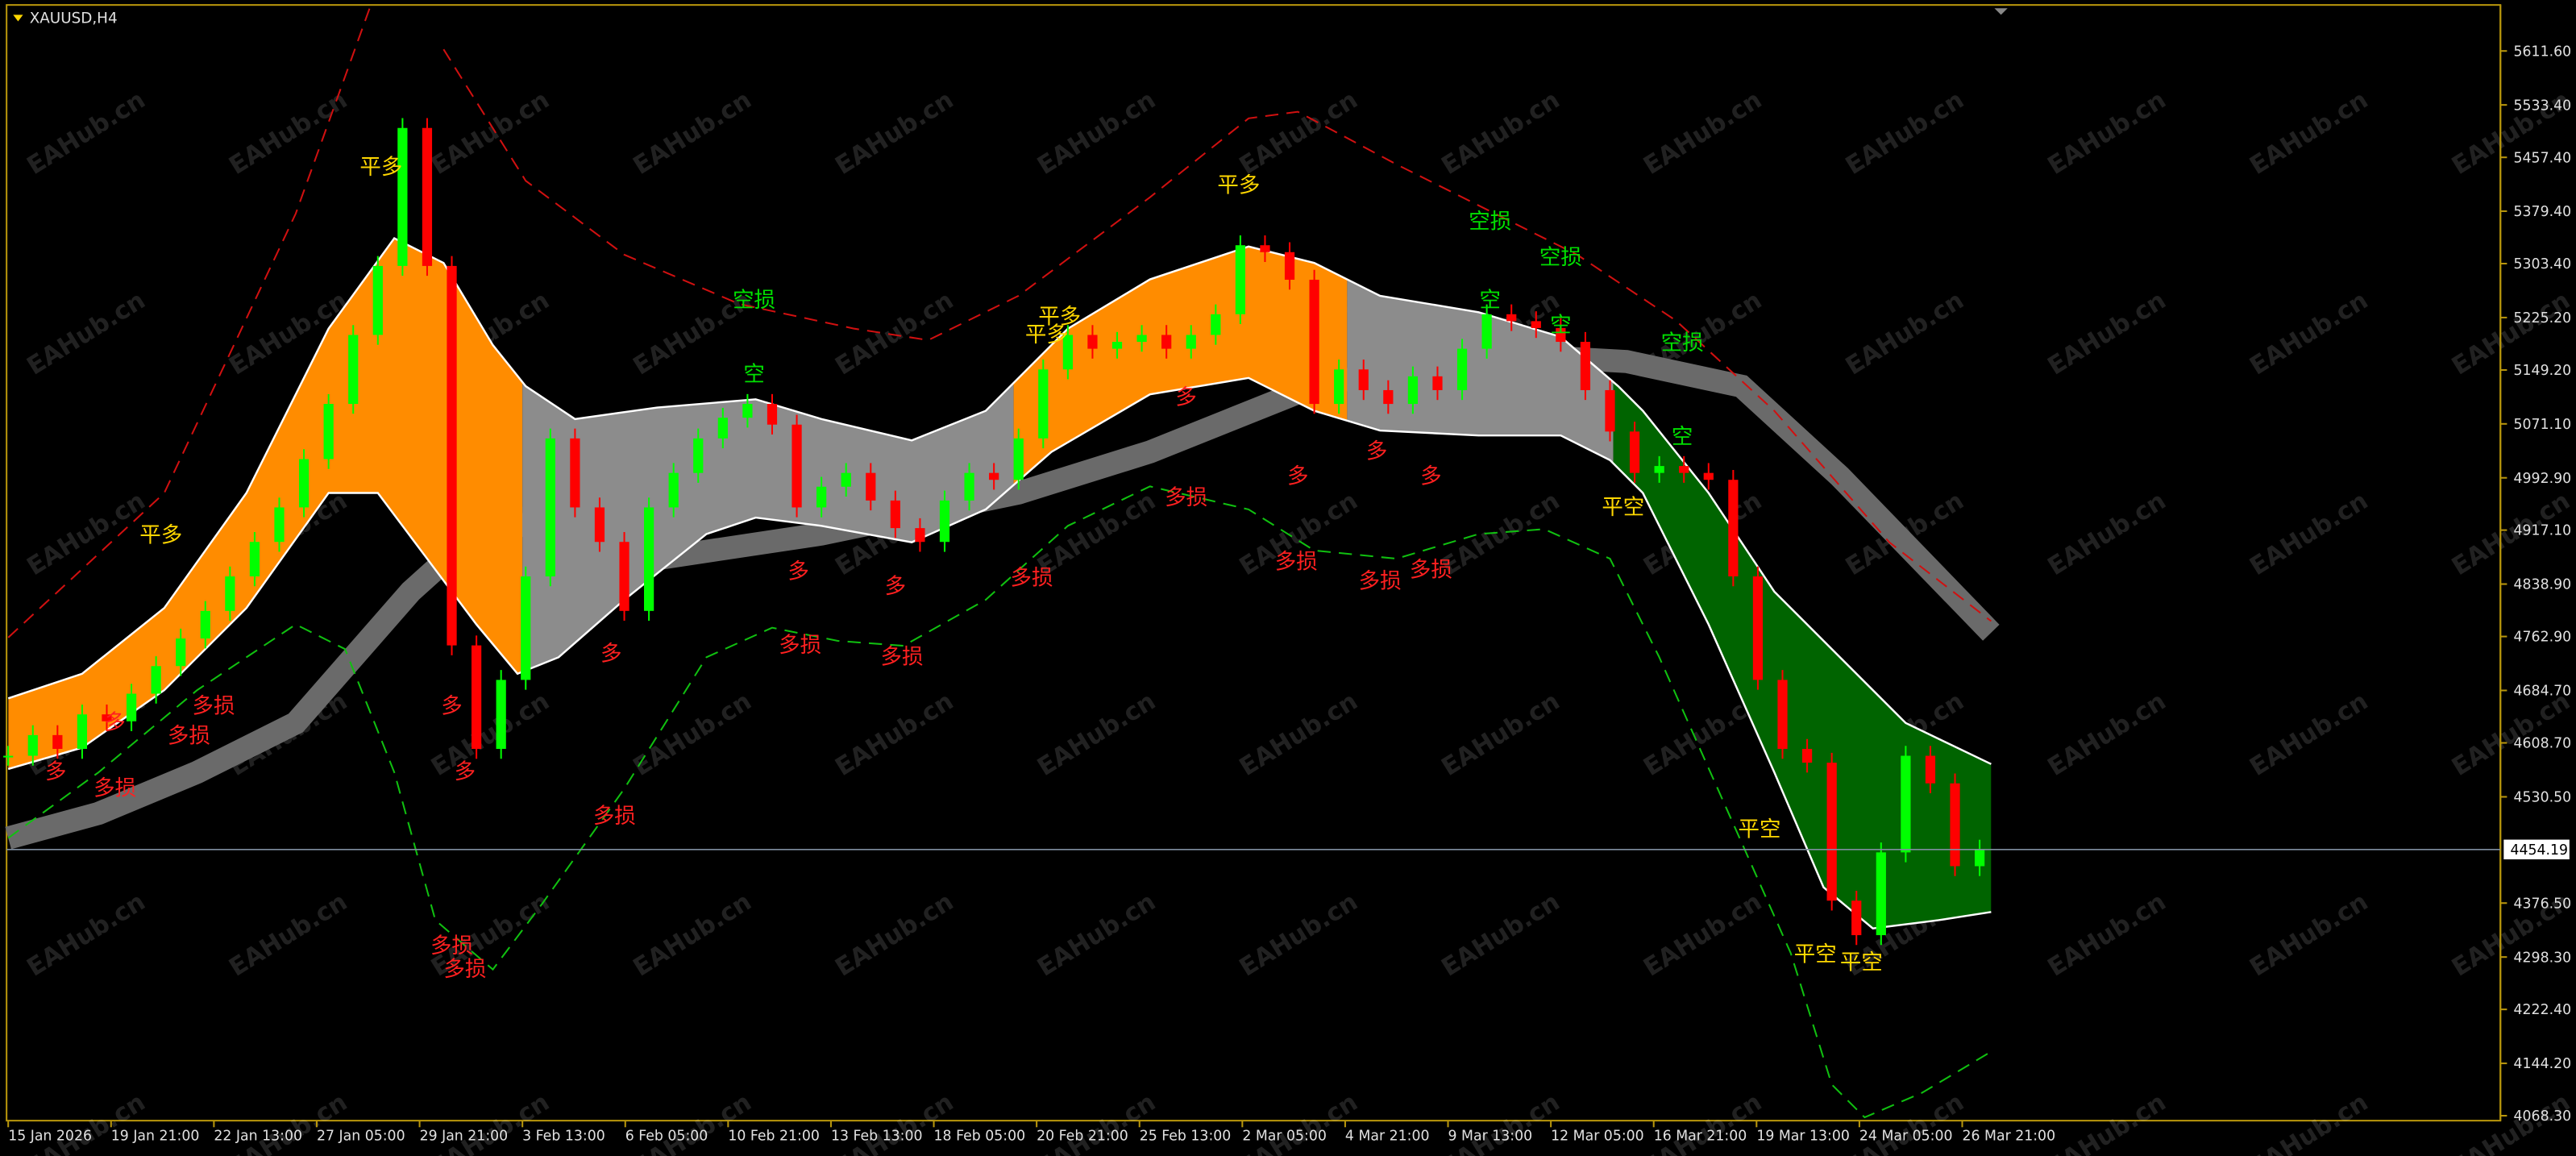  I want to click on price-label: 4684.70, so click(2543, 692).